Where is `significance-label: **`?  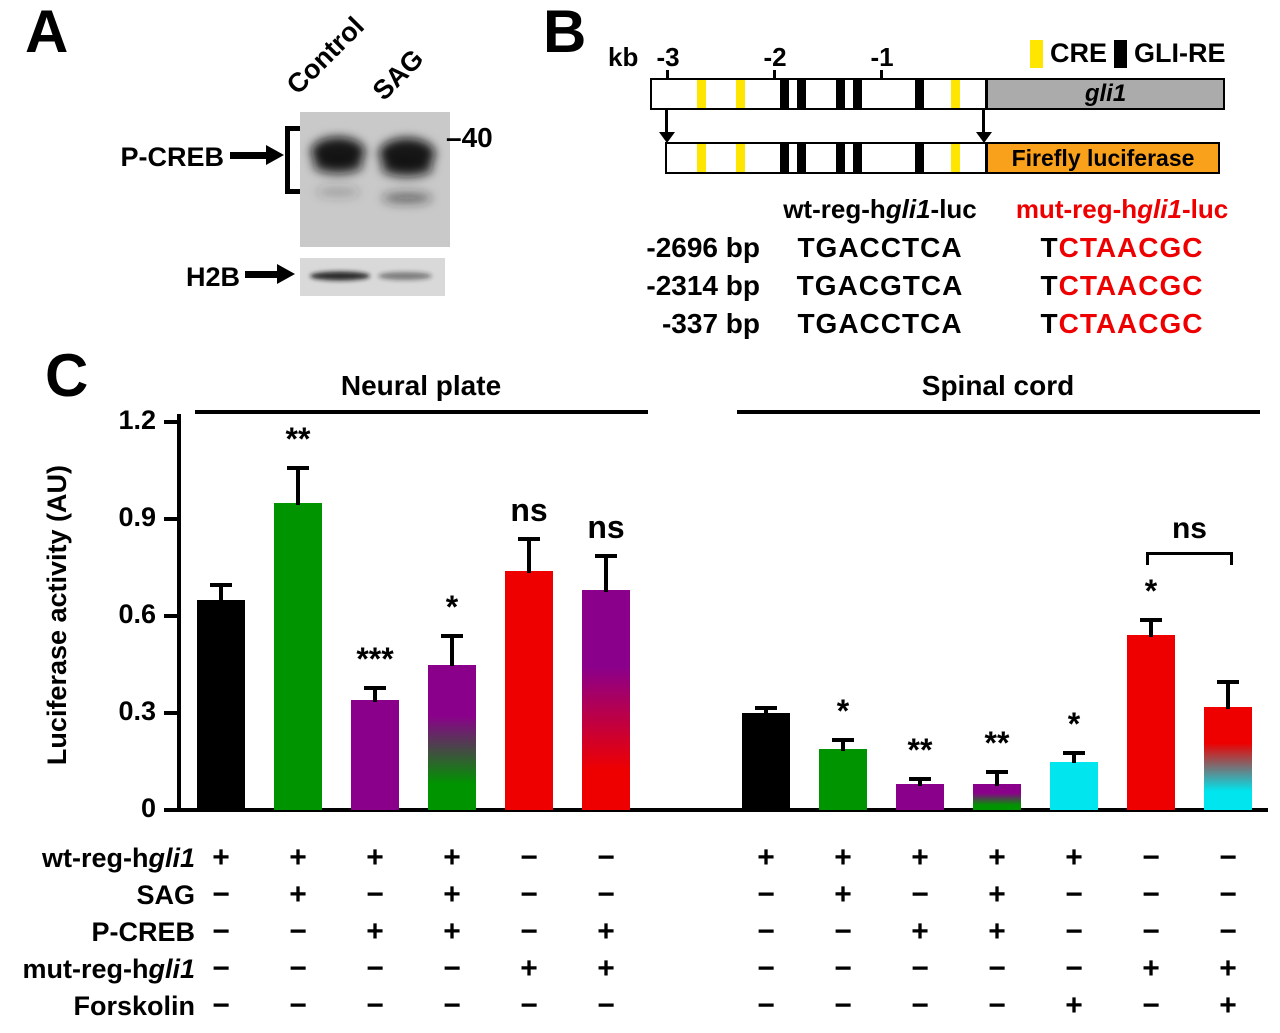 significance-label: ** is located at coordinates (920, 749).